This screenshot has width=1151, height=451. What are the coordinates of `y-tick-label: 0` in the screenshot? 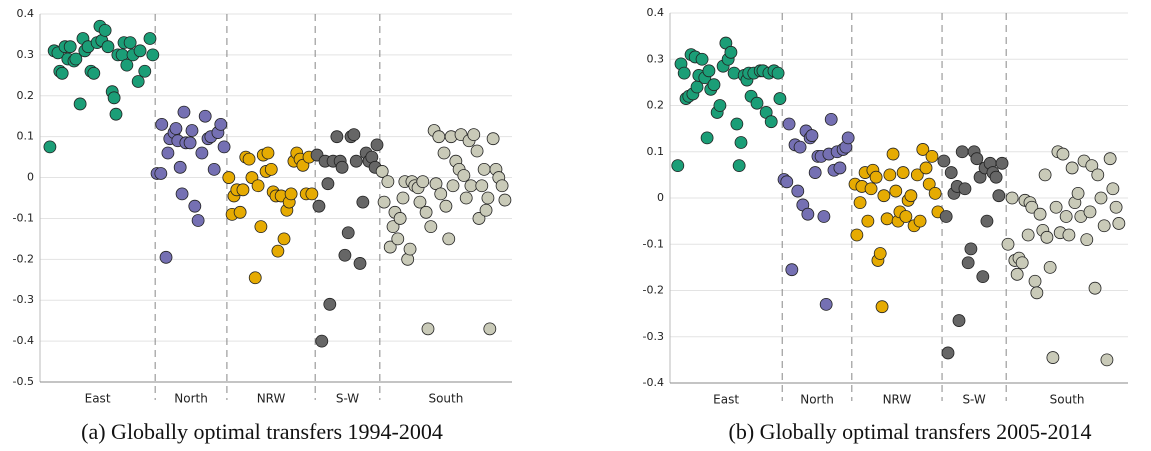 It's located at (660, 197).